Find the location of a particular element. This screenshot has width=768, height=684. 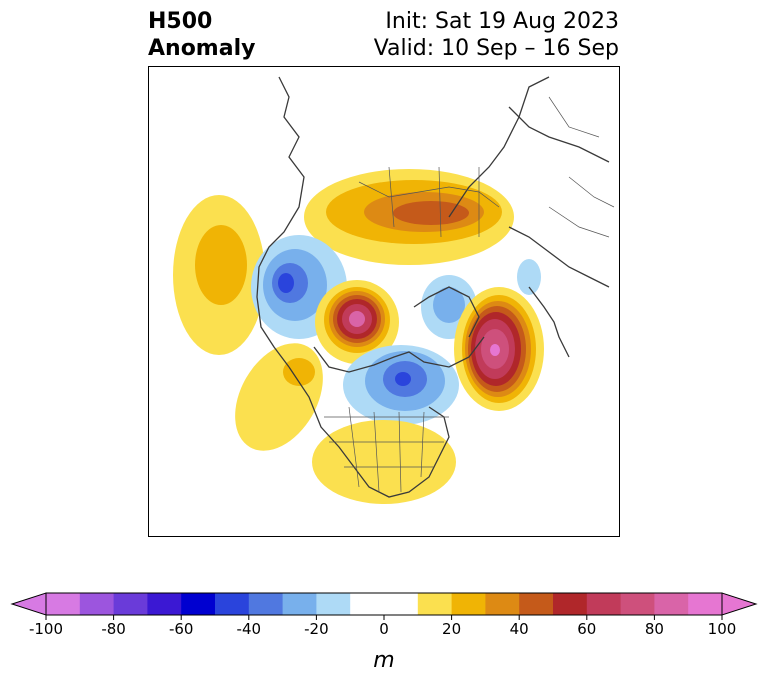

colorbar-tick-label: 80 is located at coordinates (654, 629).